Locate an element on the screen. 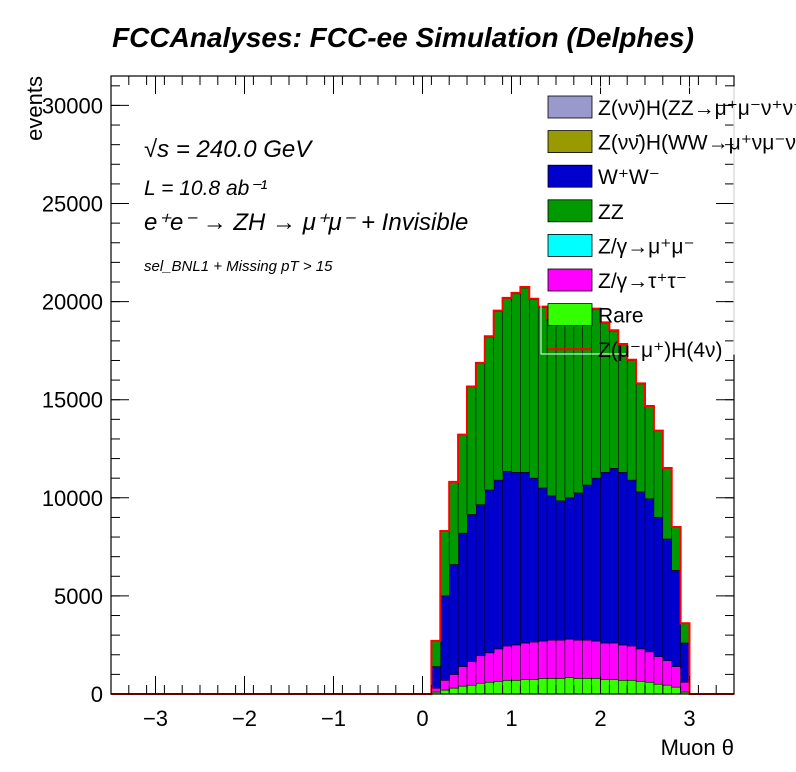 The image size is (796, 772). bar-series0-bin18 is located at coordinates (596, 686).